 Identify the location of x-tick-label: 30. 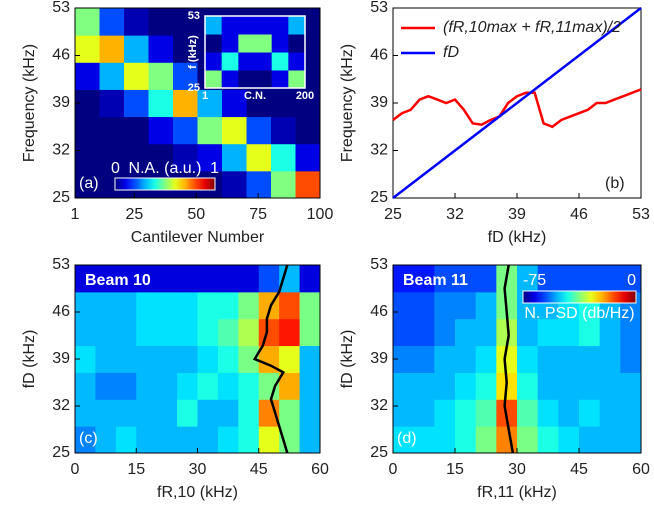
(198, 469).